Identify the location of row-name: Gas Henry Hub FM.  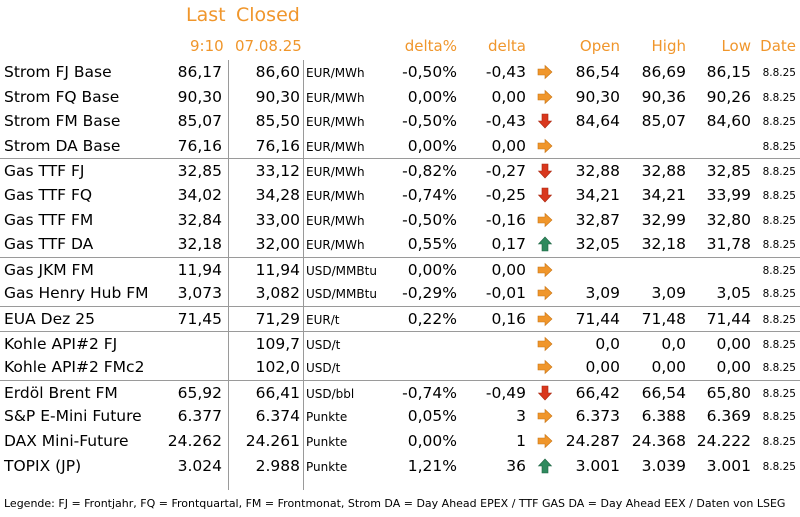
(76, 293).